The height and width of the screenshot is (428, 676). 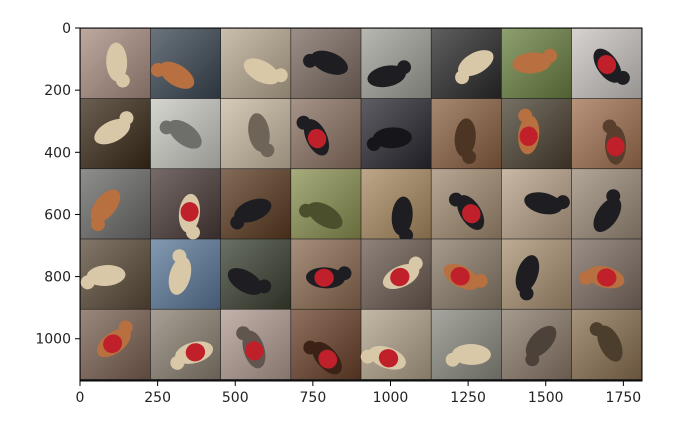 I want to click on image-tile-r3-c4, so click(x=396, y=274).